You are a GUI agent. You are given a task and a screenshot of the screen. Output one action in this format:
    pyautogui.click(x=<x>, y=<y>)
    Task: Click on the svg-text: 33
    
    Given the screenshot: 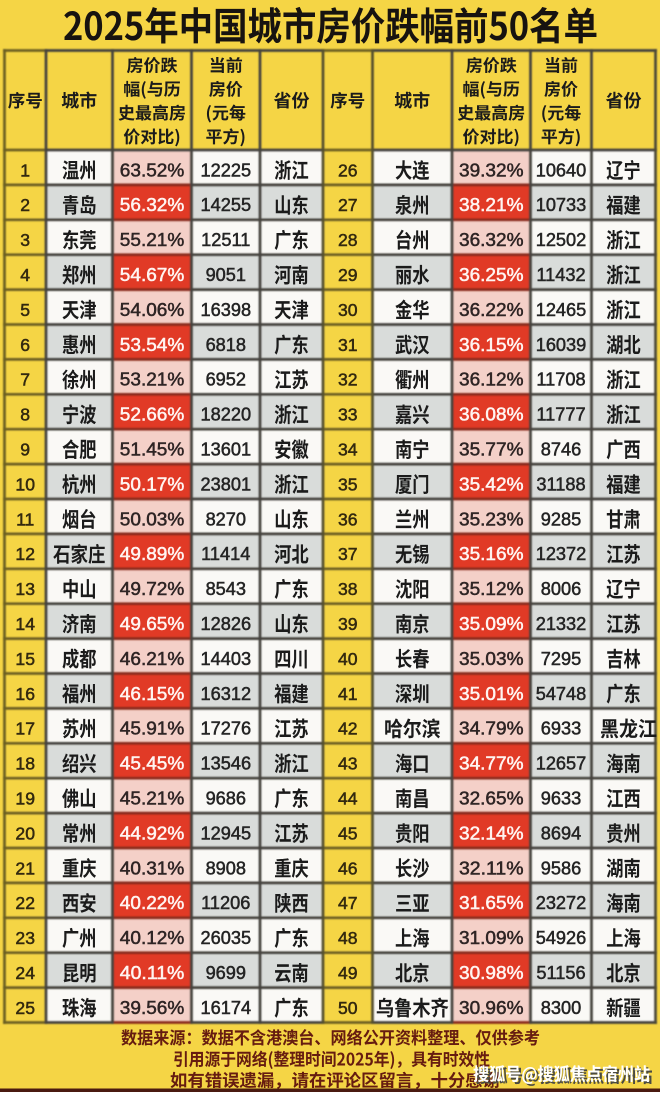 What is the action you would take?
    pyautogui.click(x=348, y=415)
    